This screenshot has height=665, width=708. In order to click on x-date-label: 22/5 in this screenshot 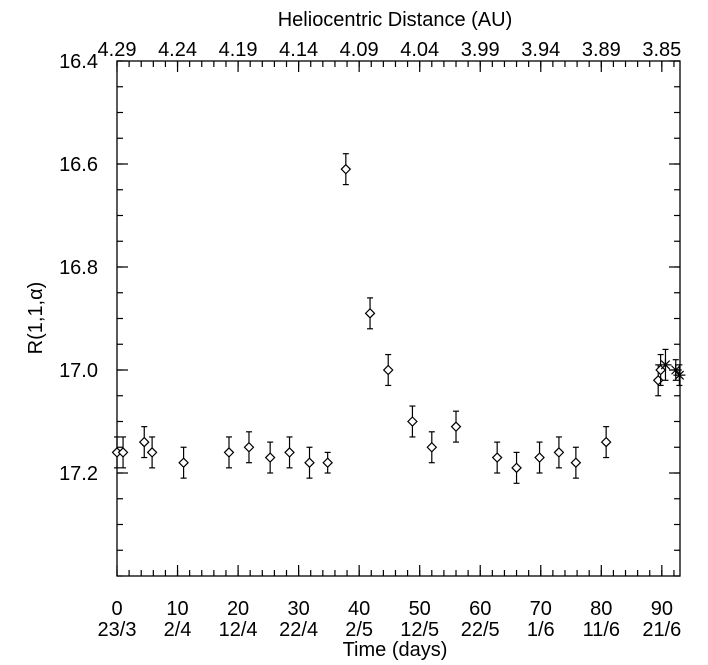, I will do `click(480, 630)`.